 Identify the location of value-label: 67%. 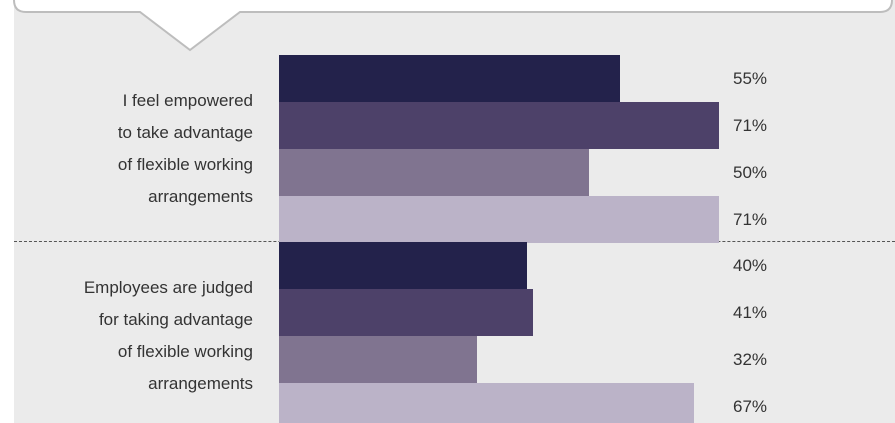
(750, 406).